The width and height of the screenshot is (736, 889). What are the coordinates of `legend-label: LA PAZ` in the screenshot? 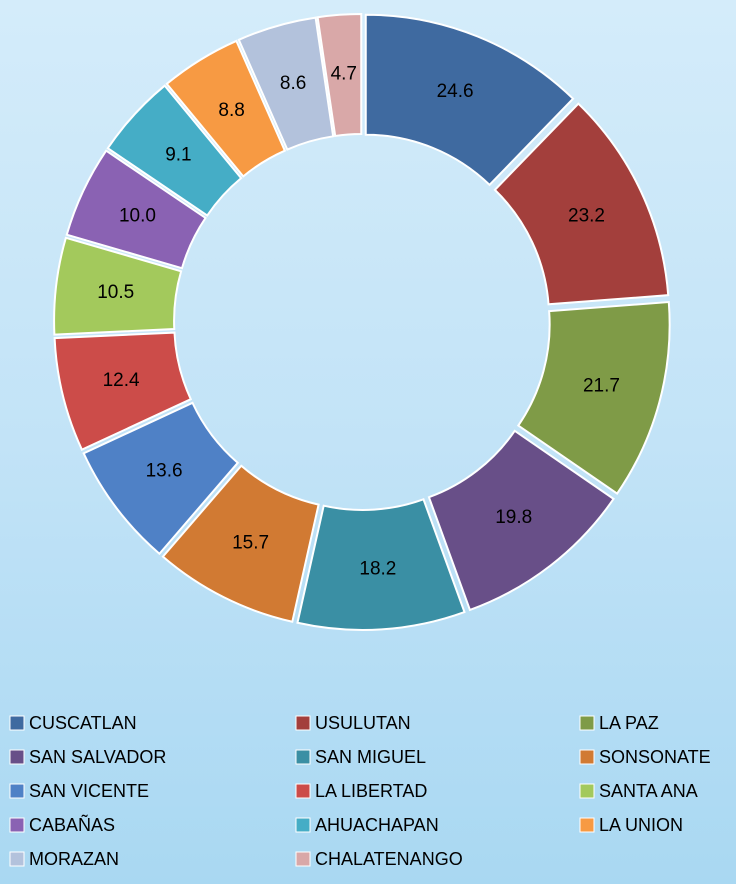 It's located at (629, 723).